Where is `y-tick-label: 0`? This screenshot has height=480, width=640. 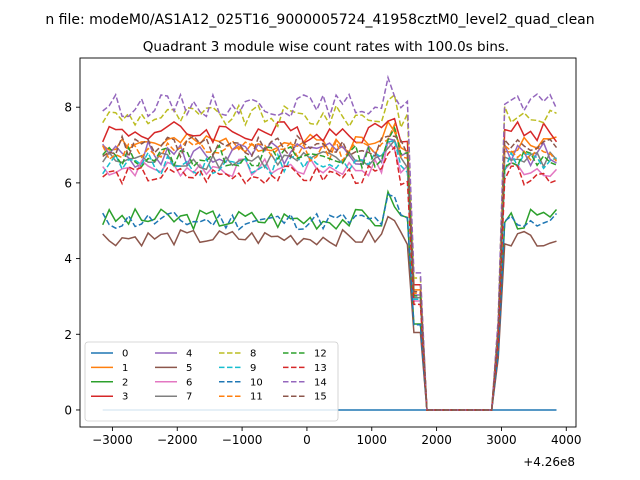 y-tick-label: 0 is located at coordinates (68, 410).